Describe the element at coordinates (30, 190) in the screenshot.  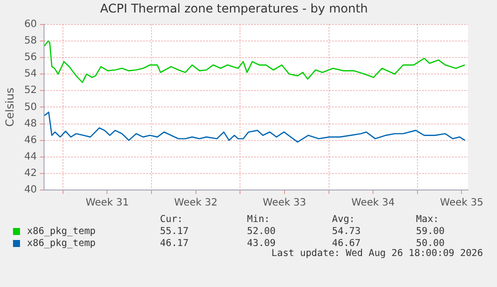
I see `y-tick-label: 40` at that location.